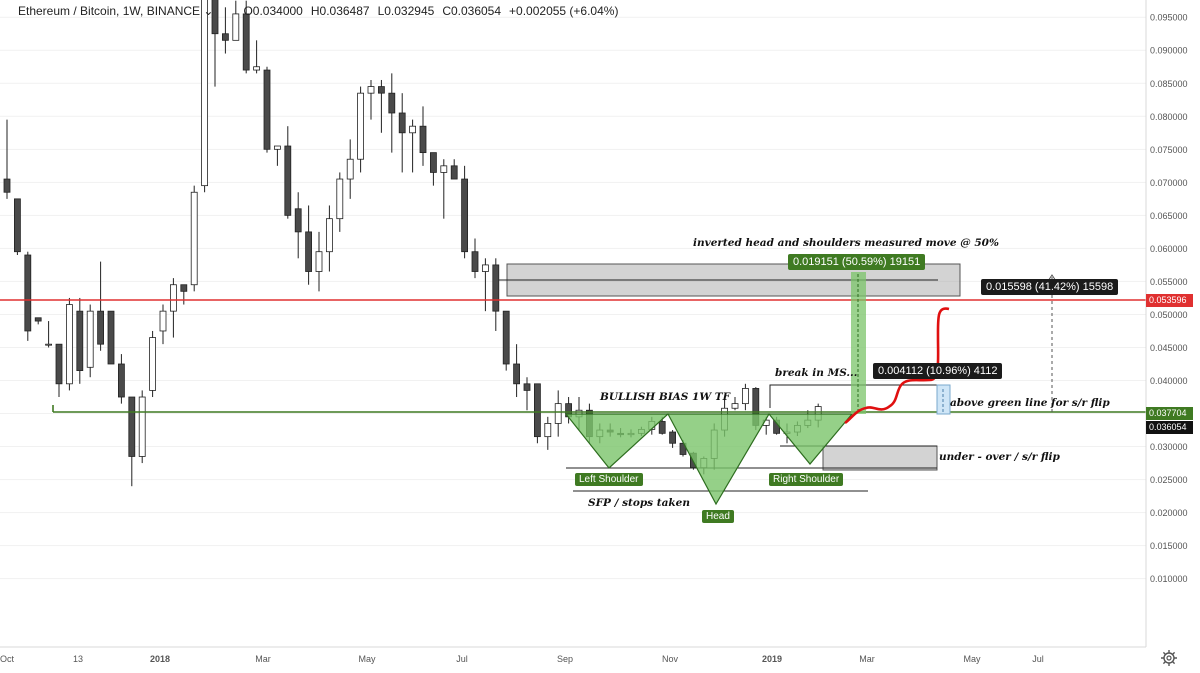 This screenshot has height=673, width=1200. Describe the element at coordinates (263, 659) in the screenshot. I see `time-tick-label: Mar` at that location.